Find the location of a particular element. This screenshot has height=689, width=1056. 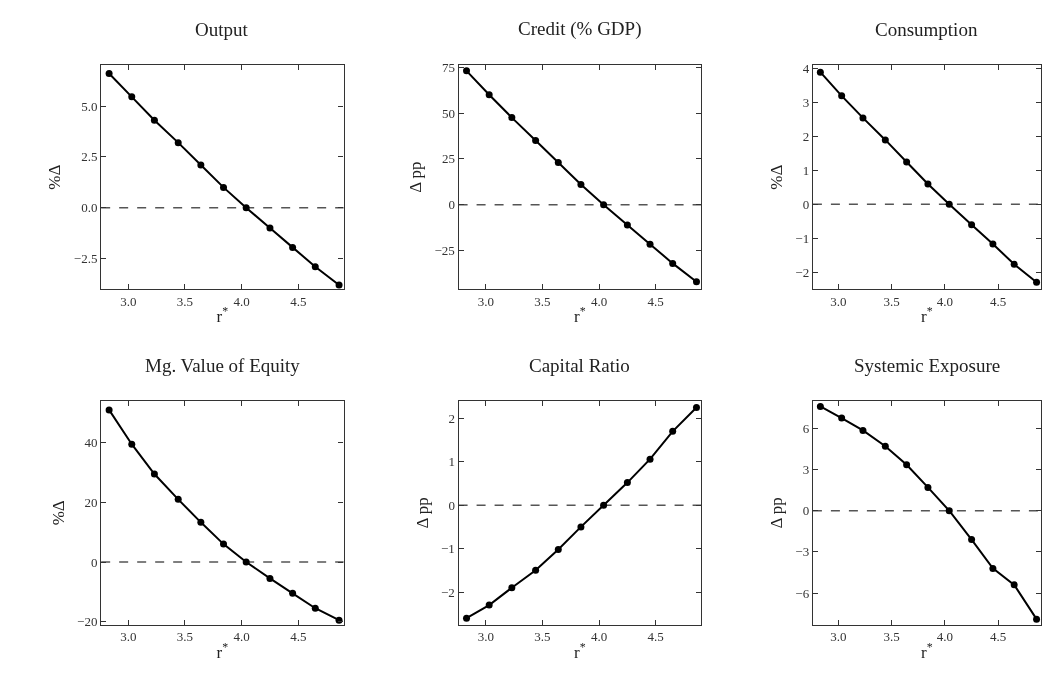

y-tick-label: 25 is located at coordinates (448, 159).